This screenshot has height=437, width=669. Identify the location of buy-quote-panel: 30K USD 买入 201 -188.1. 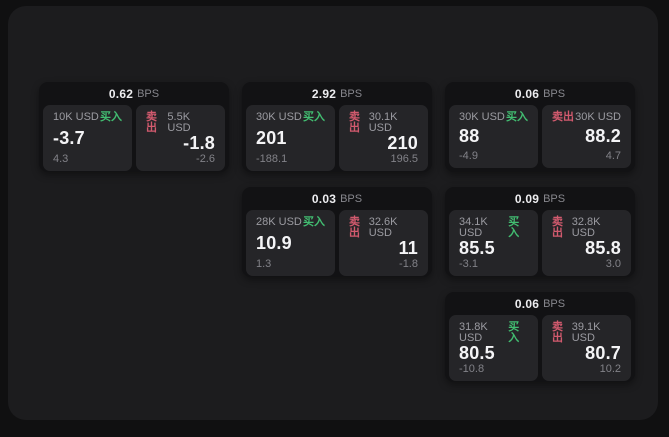
(290, 138).